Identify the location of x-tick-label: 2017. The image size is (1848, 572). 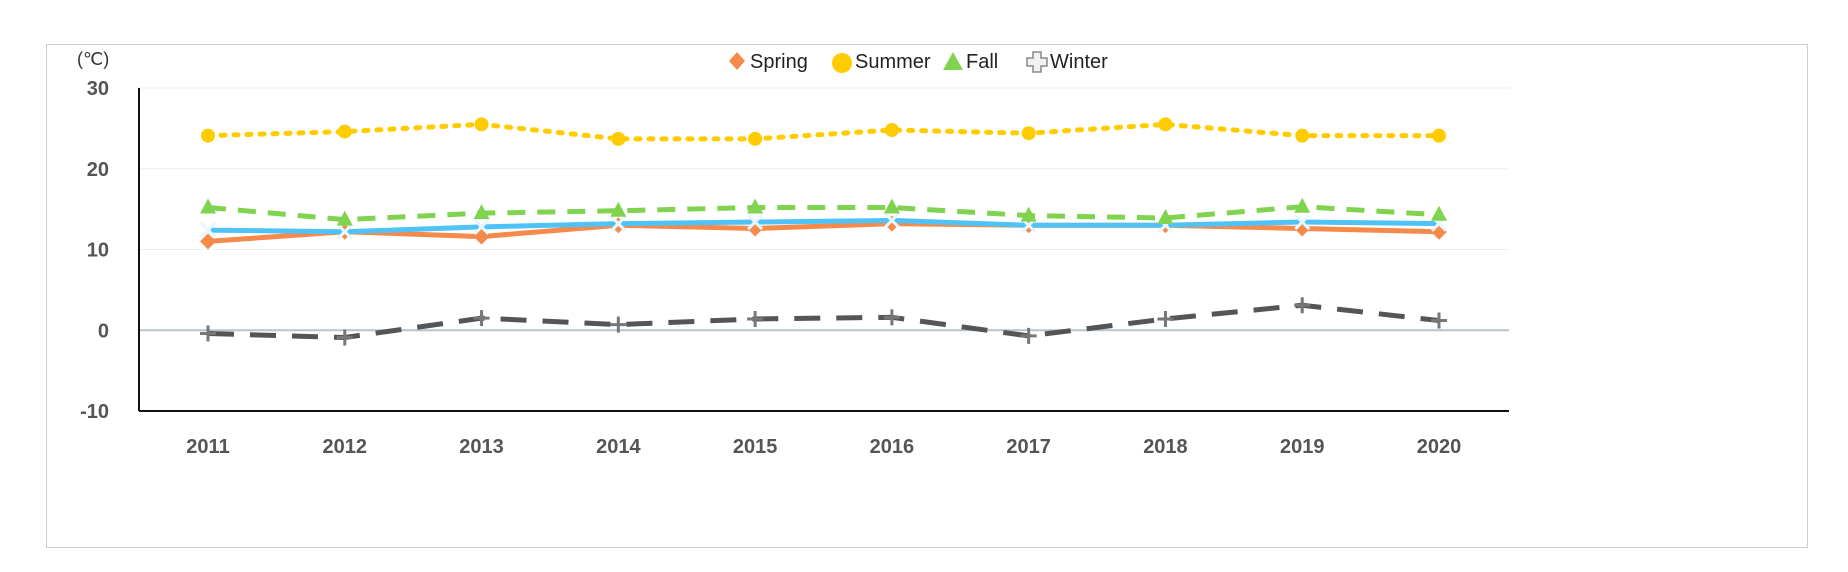
(1028, 447).